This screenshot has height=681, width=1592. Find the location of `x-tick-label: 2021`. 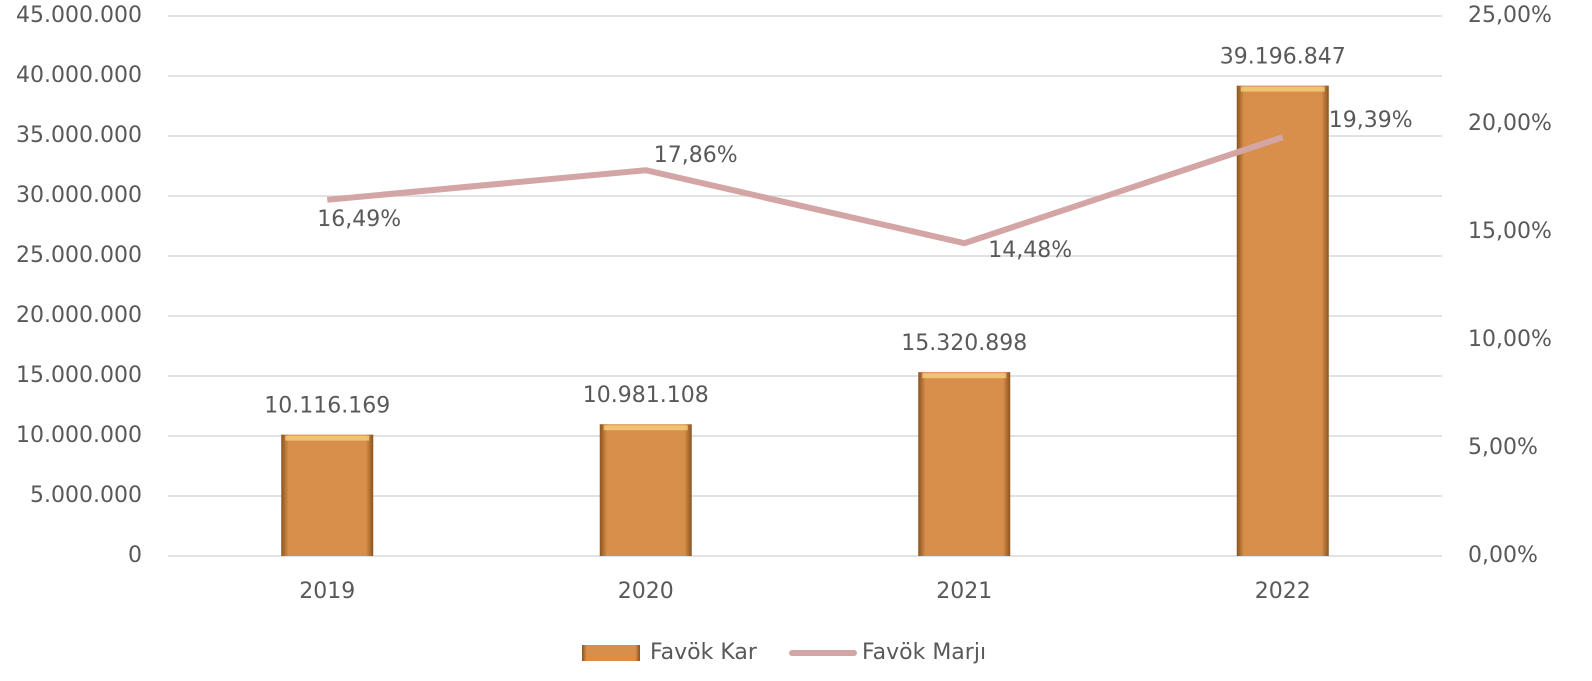

x-tick-label: 2021 is located at coordinates (964, 591).